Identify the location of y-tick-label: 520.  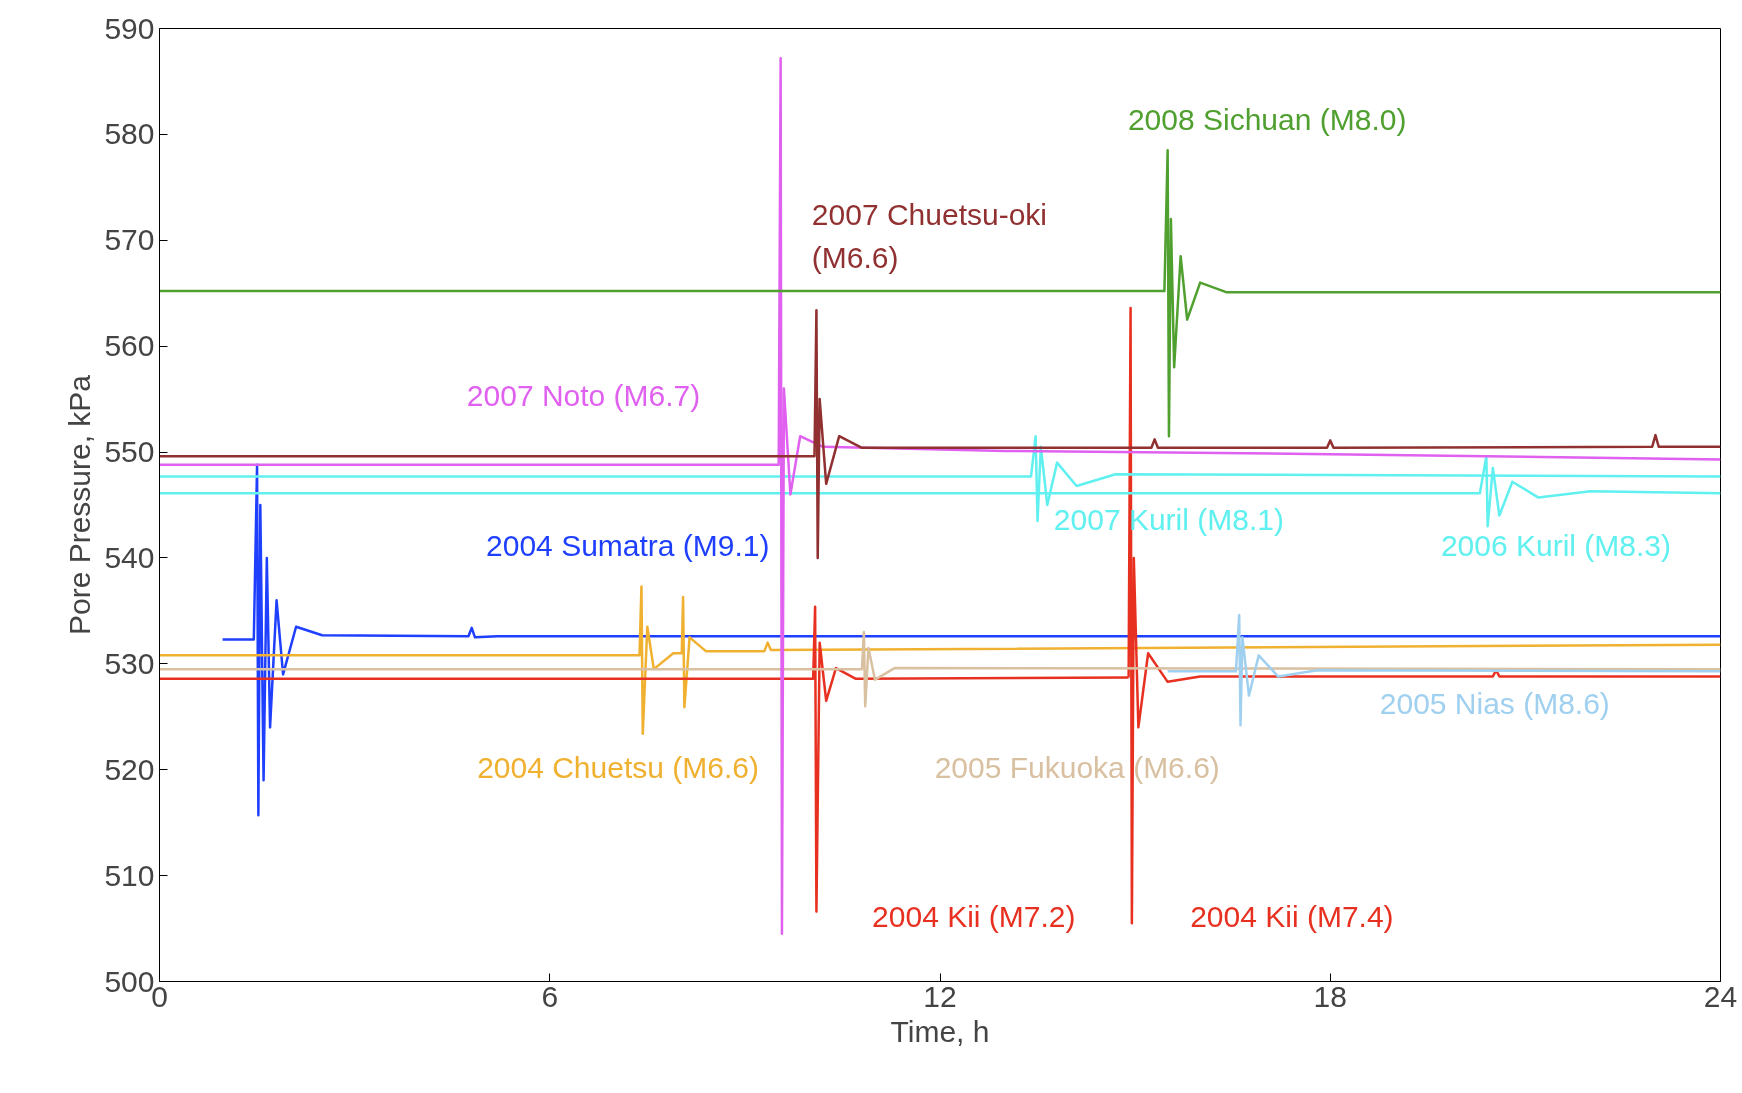
(129, 769).